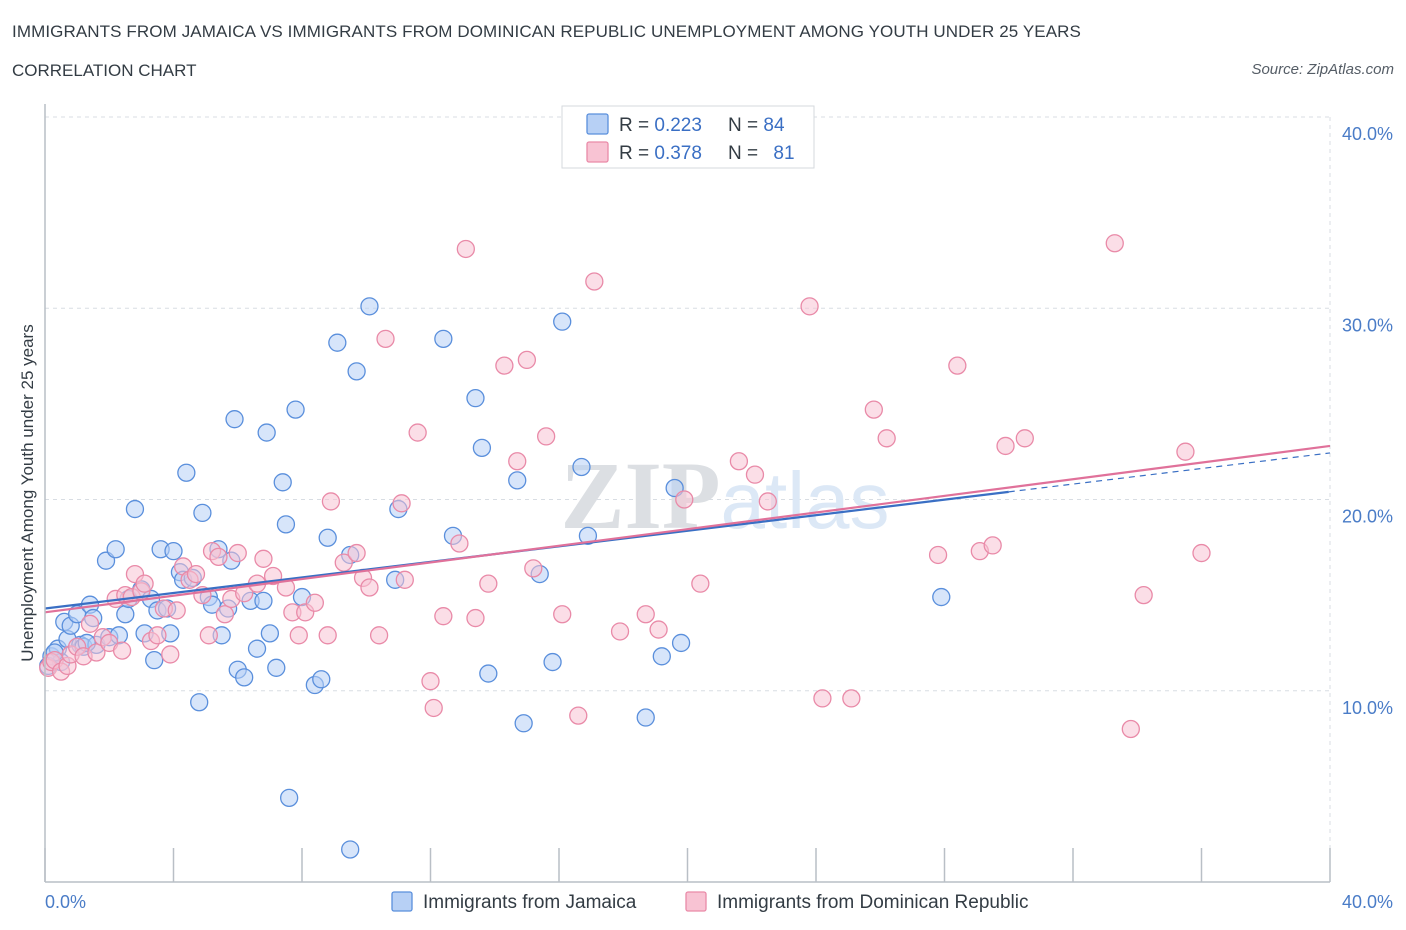 This screenshot has width=1406, height=930. I want to click on y-tick-label: 40.0%, so click(1367, 134).